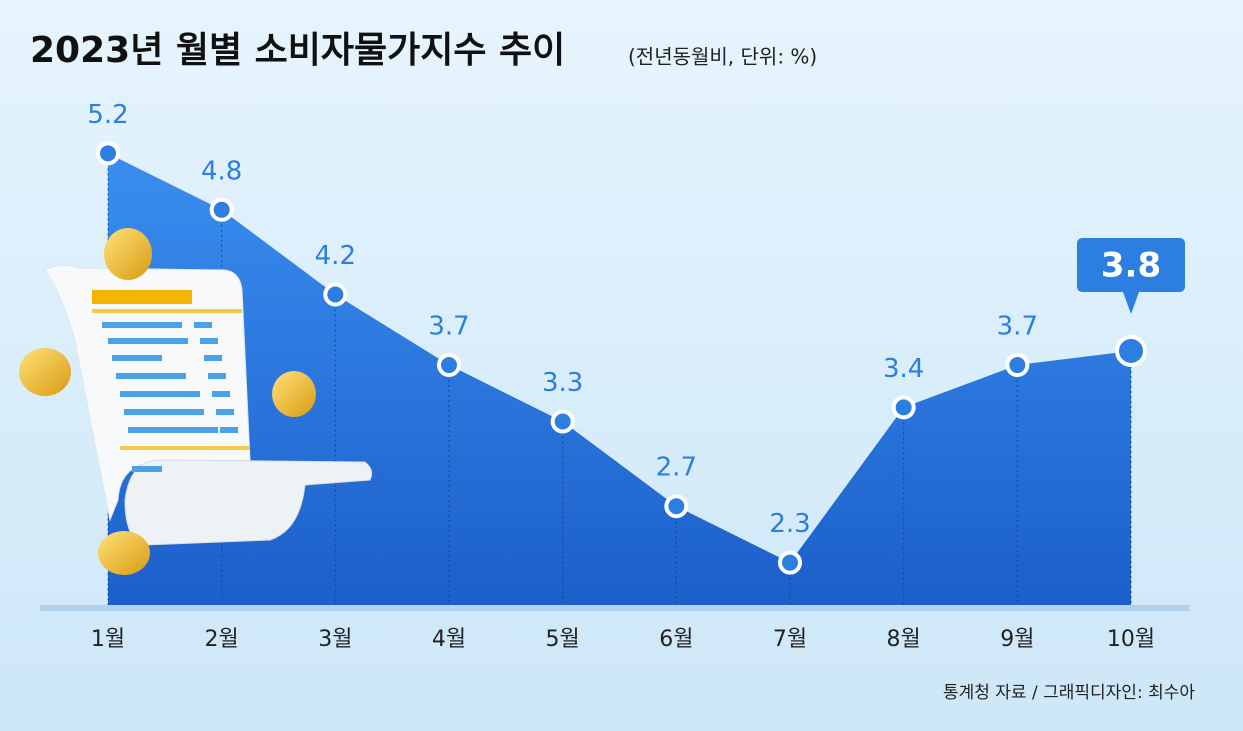  Describe the element at coordinates (789, 524) in the screenshot. I see `data-label: 2.3` at that location.